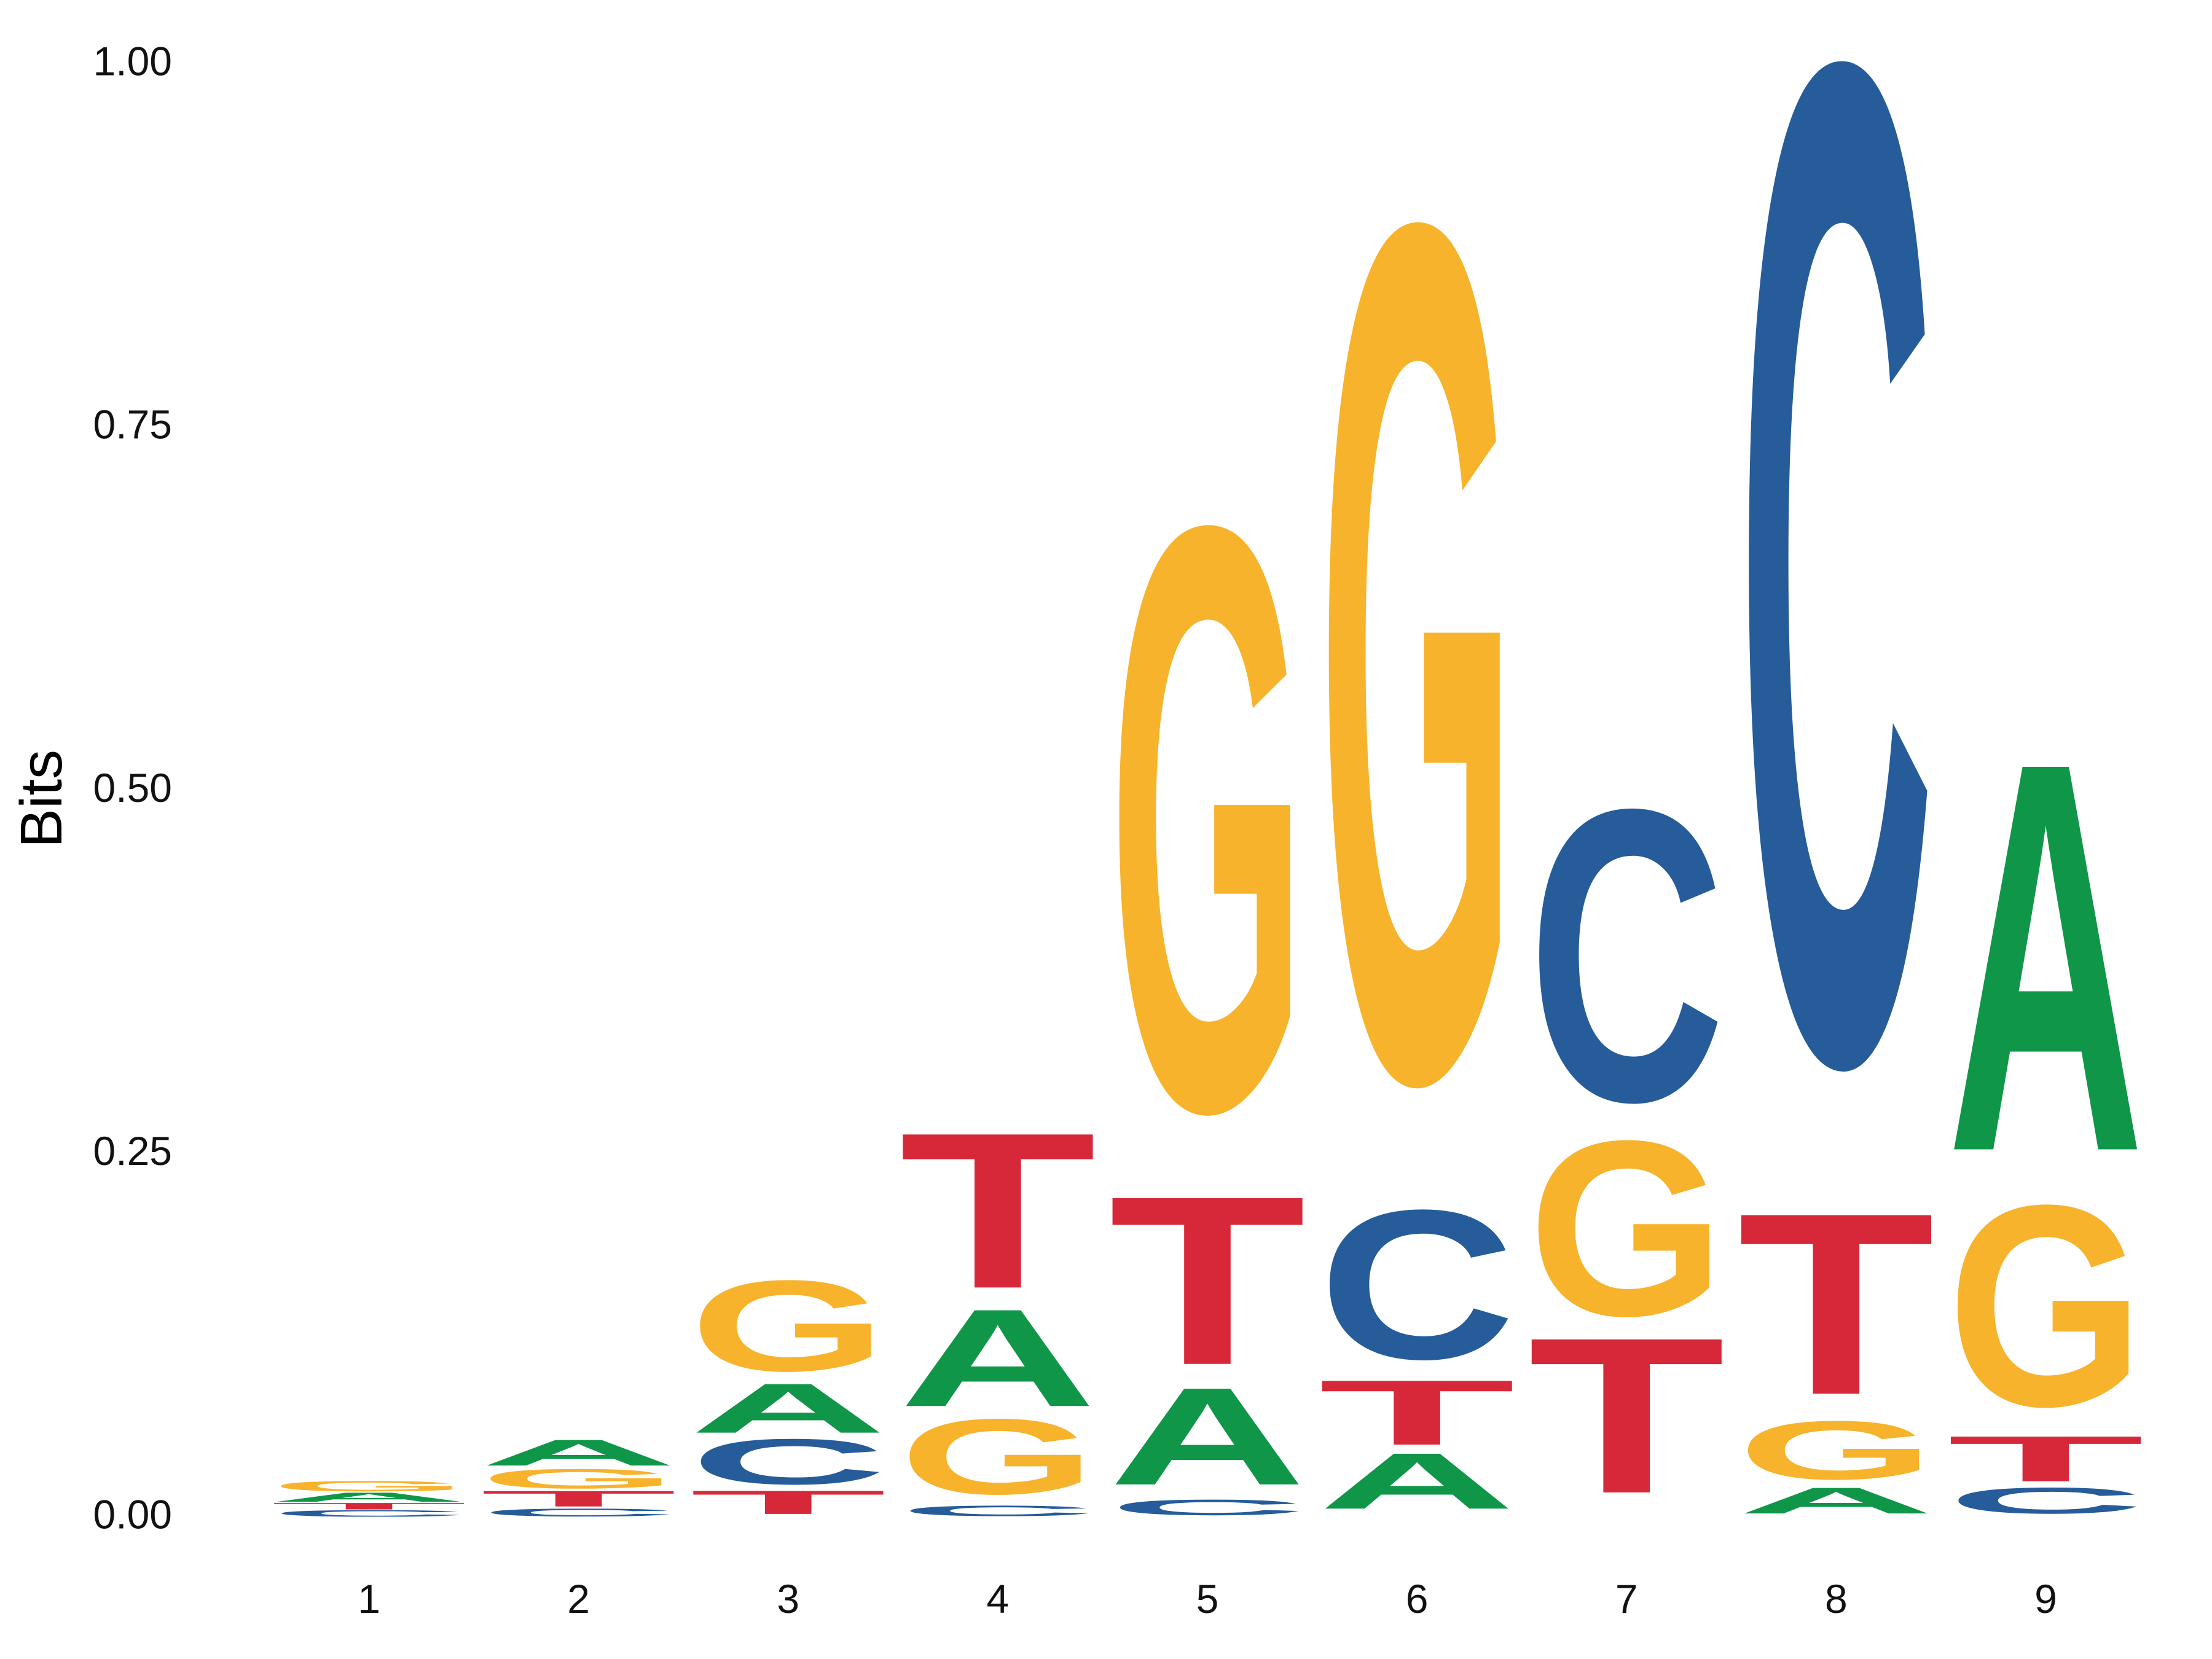  I want to click on x-tick-label: 2, so click(578, 1599).